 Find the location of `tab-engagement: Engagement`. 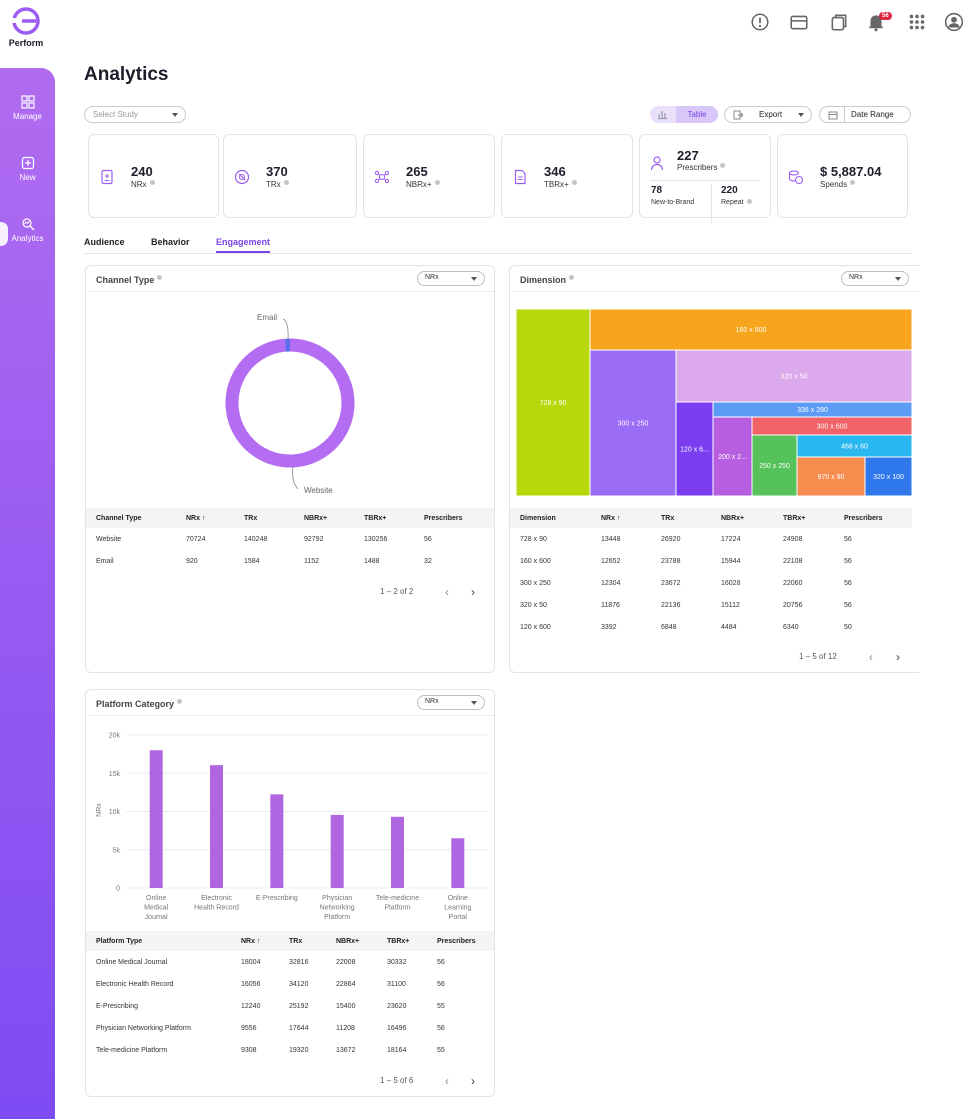

tab-engagement: Engagement is located at coordinates (243, 245).